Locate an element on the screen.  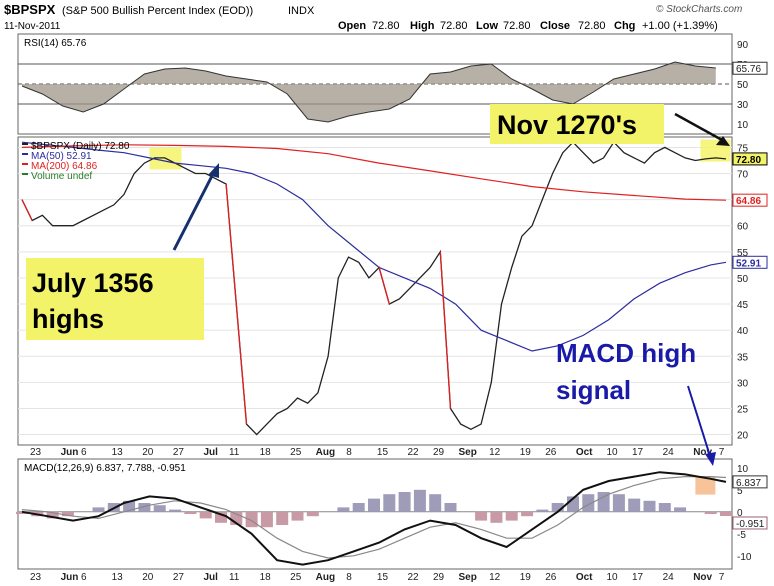
rsi-legend: RSI(14) 65.76 is located at coordinates (55, 43).